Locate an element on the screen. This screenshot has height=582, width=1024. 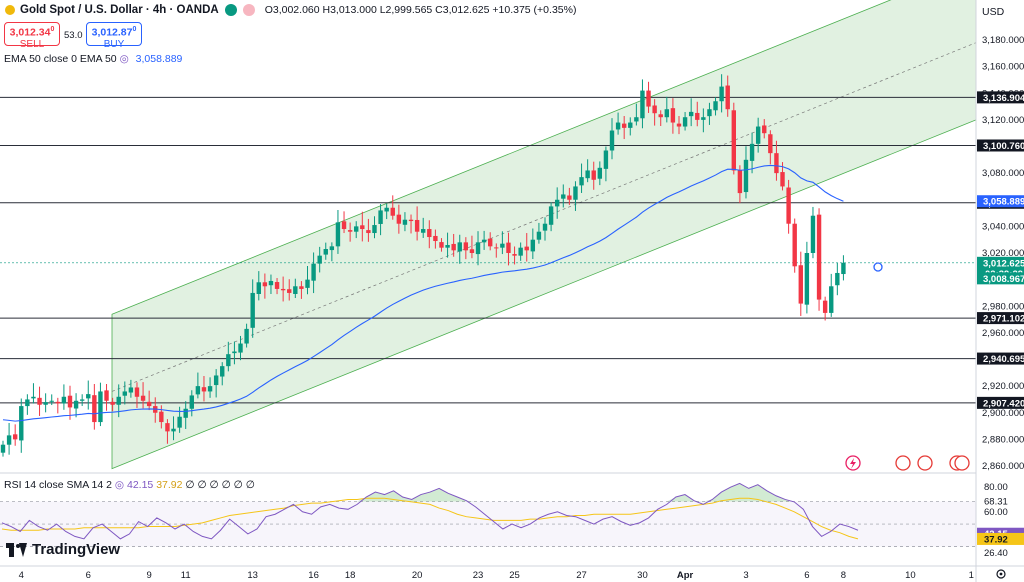
symbol-title: Gold Spot / U.S. Dollar · 4h · OANDA is located at coordinates (119, 10).